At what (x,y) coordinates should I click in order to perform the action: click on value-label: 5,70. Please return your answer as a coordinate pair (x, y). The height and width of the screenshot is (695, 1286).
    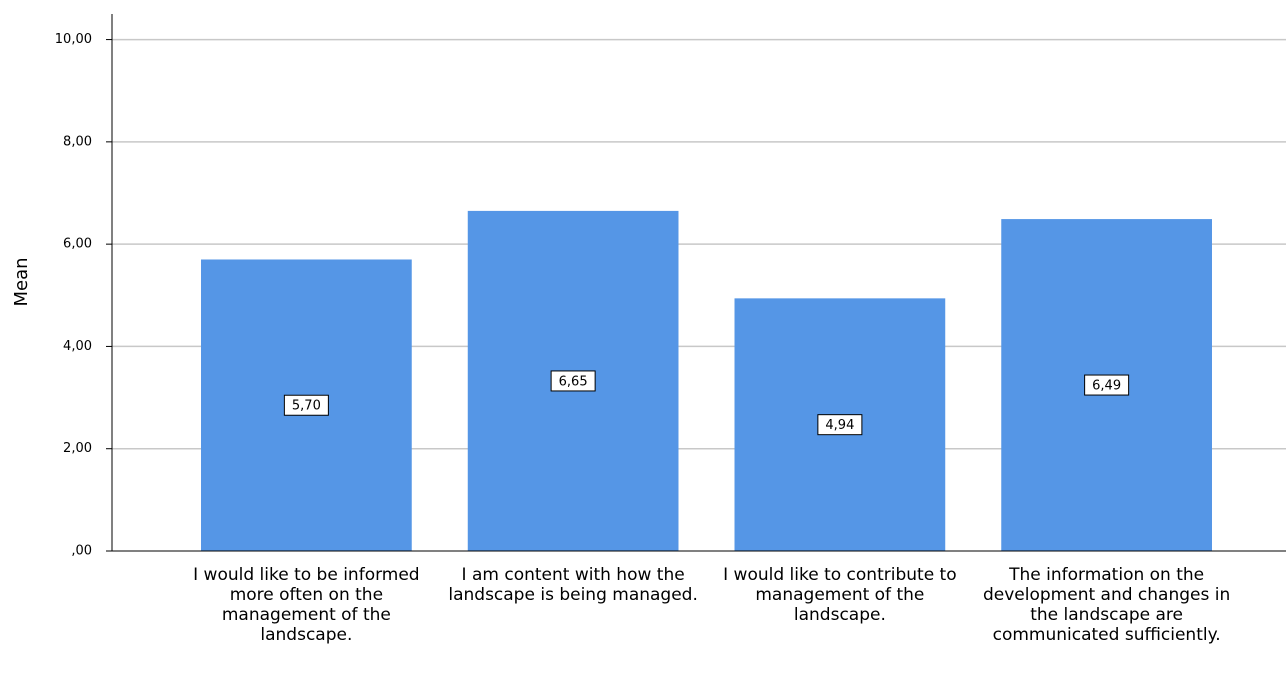
    Looking at the image, I should click on (306, 406).